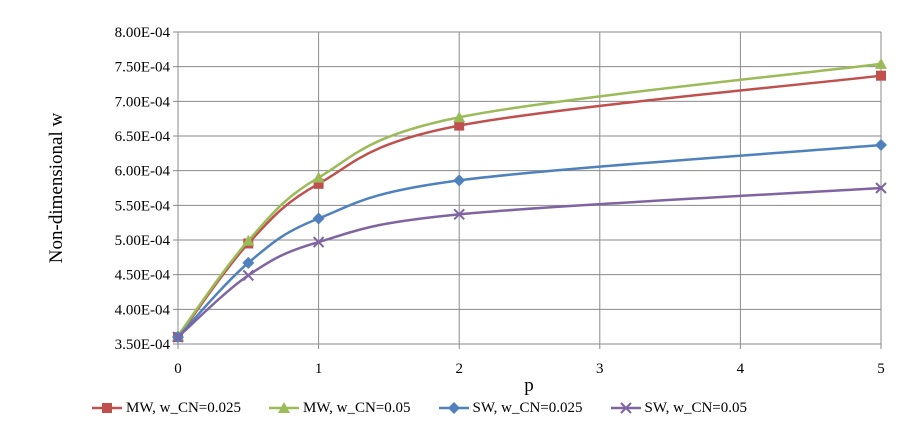 This screenshot has height=444, width=917. What do you see at coordinates (143, 102) in the screenshot?
I see `y-tick-label: 7.00E-04` at bounding box center [143, 102].